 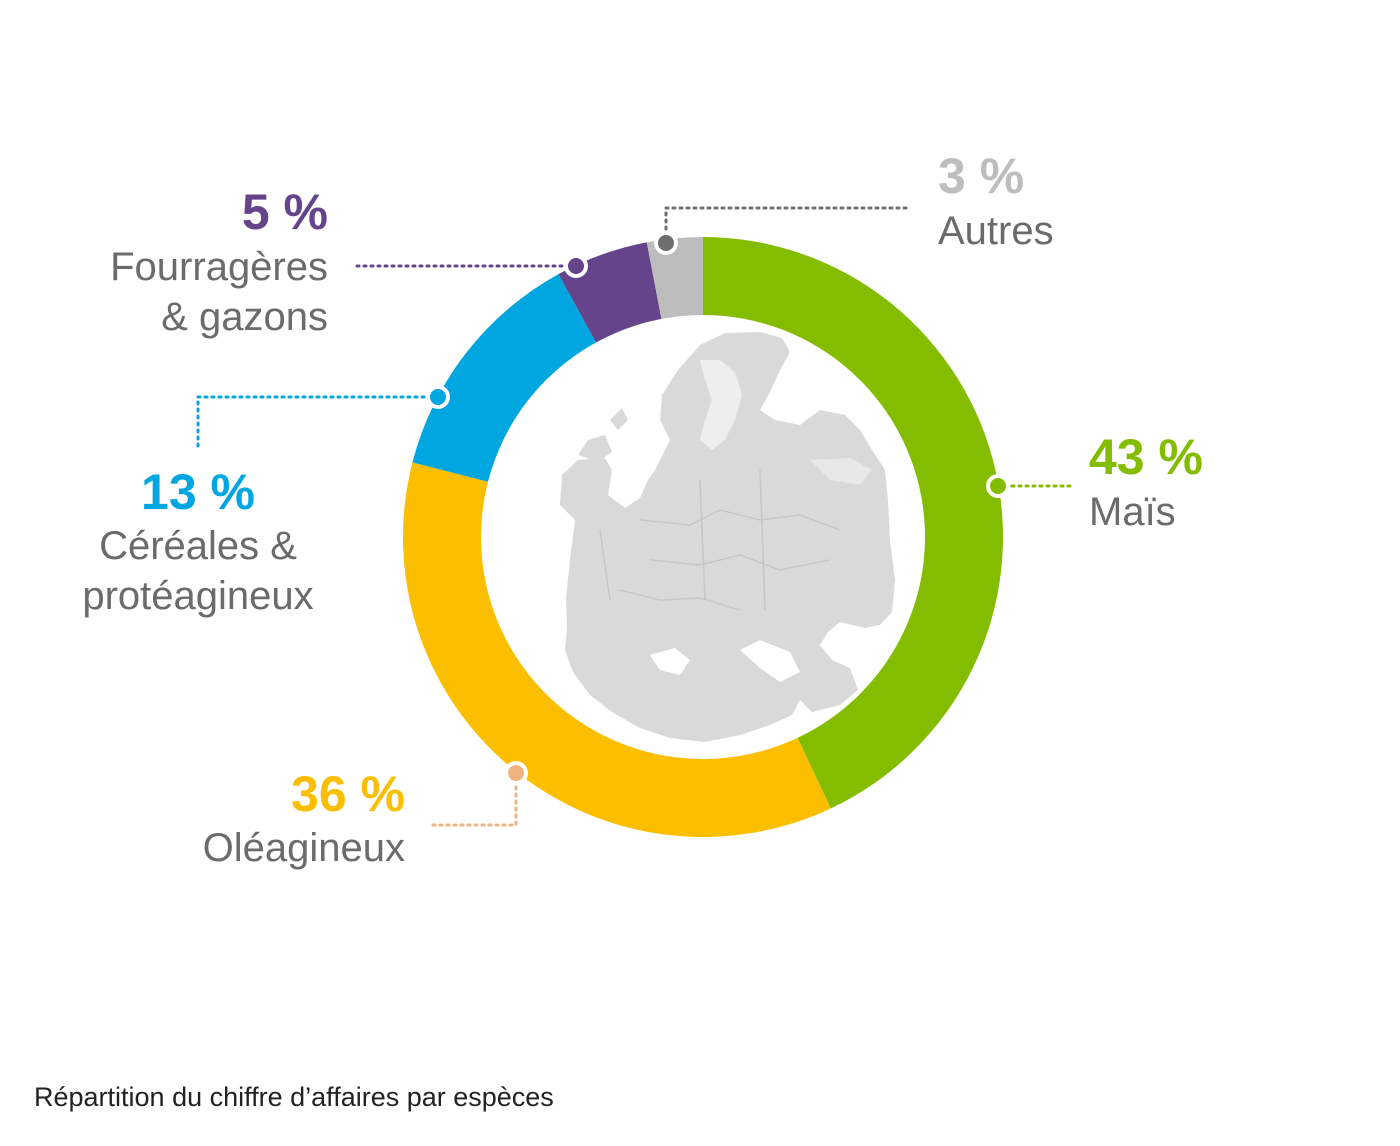 What do you see at coordinates (474, 799) in the screenshot?
I see `leader-line-oleagineux` at bounding box center [474, 799].